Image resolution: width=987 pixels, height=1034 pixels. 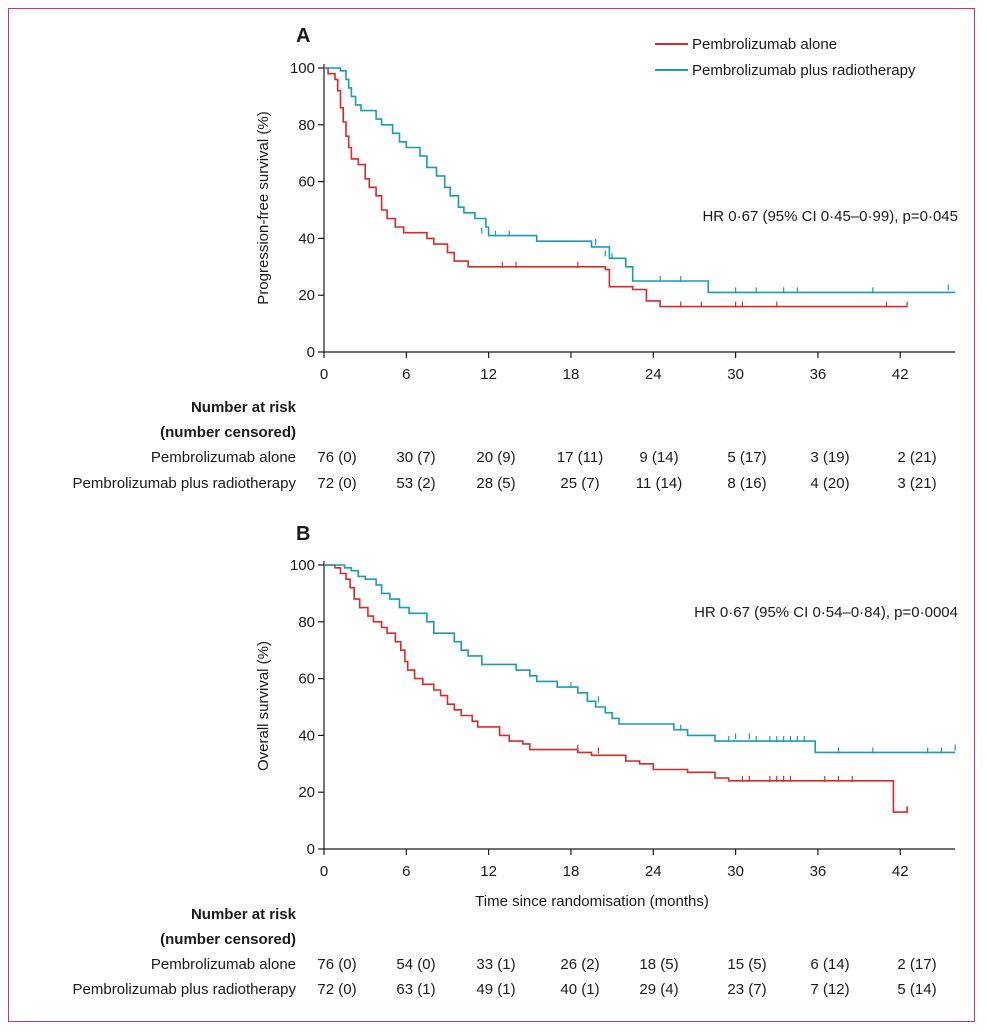 What do you see at coordinates (592, 901) in the screenshot?
I see `panel-b-xlabel: Time since randomisation (months)` at bounding box center [592, 901].